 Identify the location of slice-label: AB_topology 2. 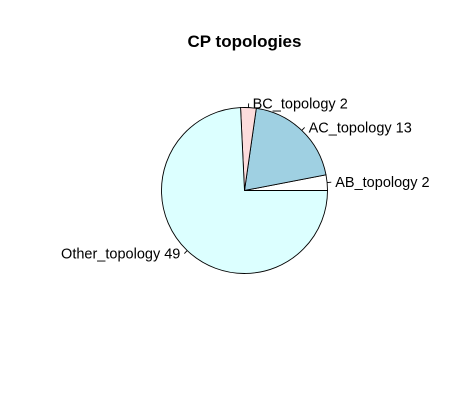
(382, 183).